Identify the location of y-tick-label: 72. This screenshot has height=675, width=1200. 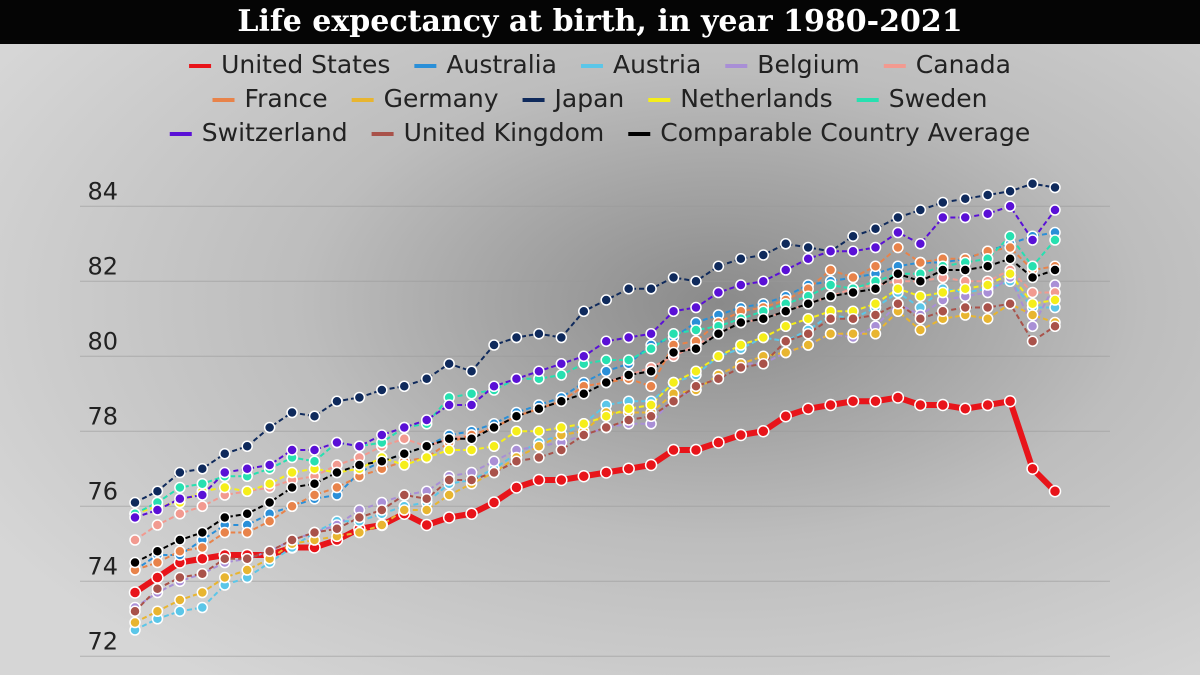
(102, 641).